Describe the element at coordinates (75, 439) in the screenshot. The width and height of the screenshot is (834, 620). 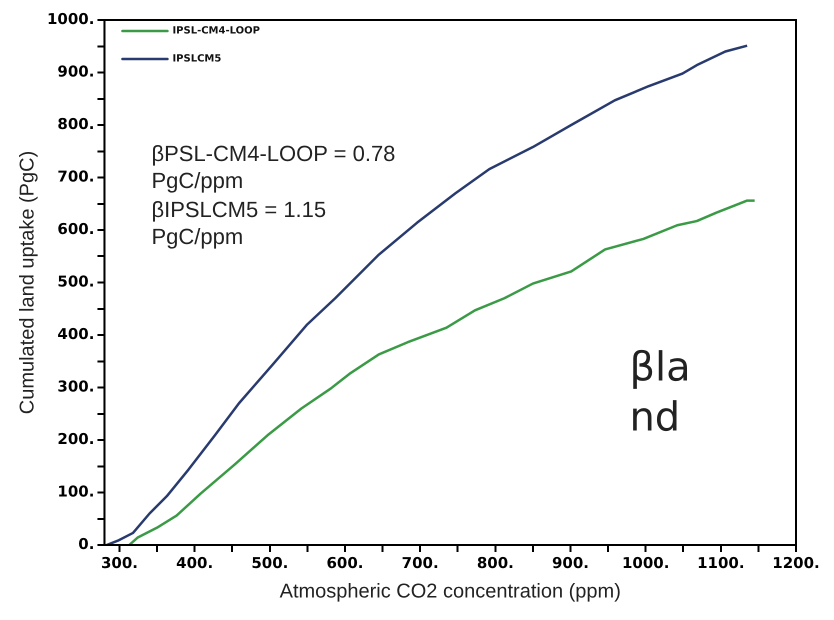
I see `y-tick-label: 200.` at that location.